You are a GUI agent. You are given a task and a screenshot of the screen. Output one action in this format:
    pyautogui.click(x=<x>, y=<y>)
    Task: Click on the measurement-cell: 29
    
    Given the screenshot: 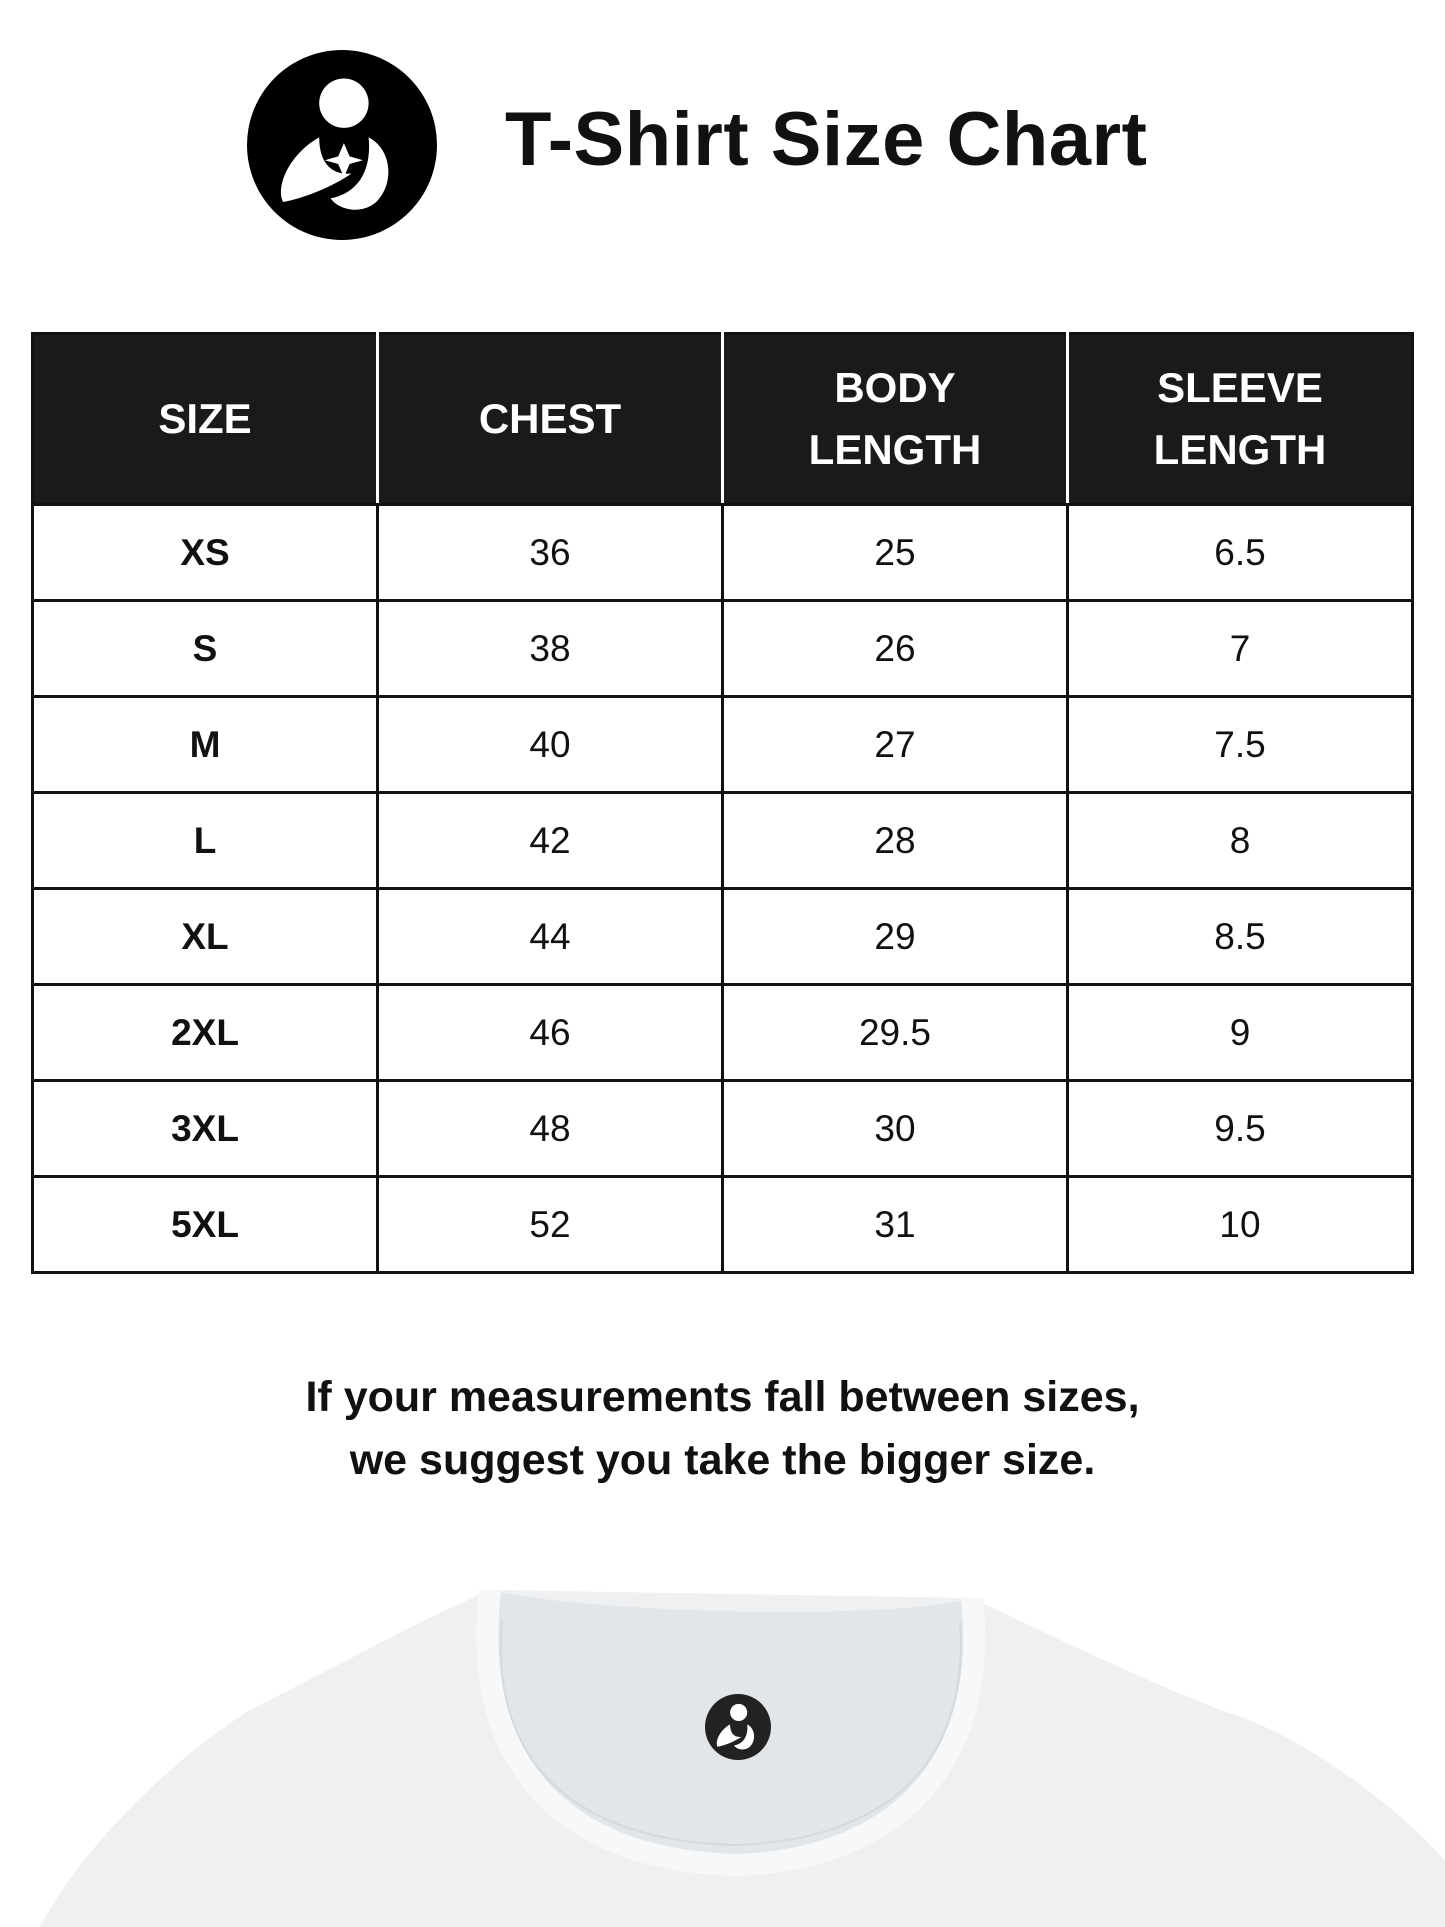 What is the action you would take?
    pyautogui.click(x=895, y=936)
    